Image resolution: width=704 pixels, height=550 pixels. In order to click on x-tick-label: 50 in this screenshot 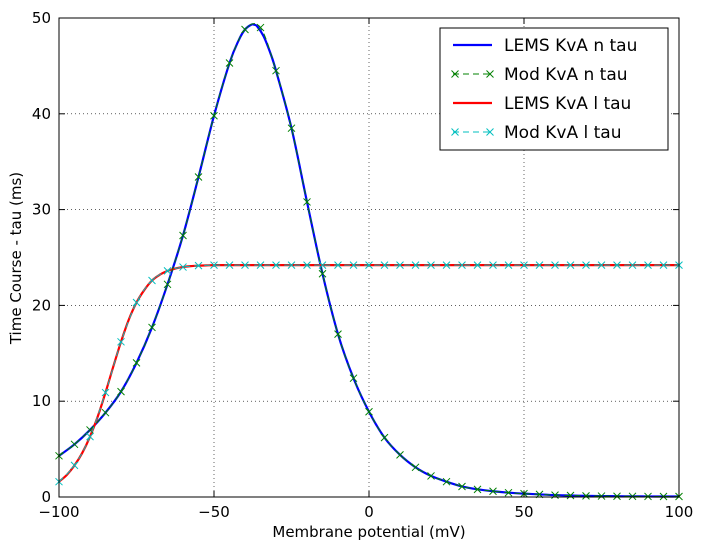, I will do `click(523, 512)`.